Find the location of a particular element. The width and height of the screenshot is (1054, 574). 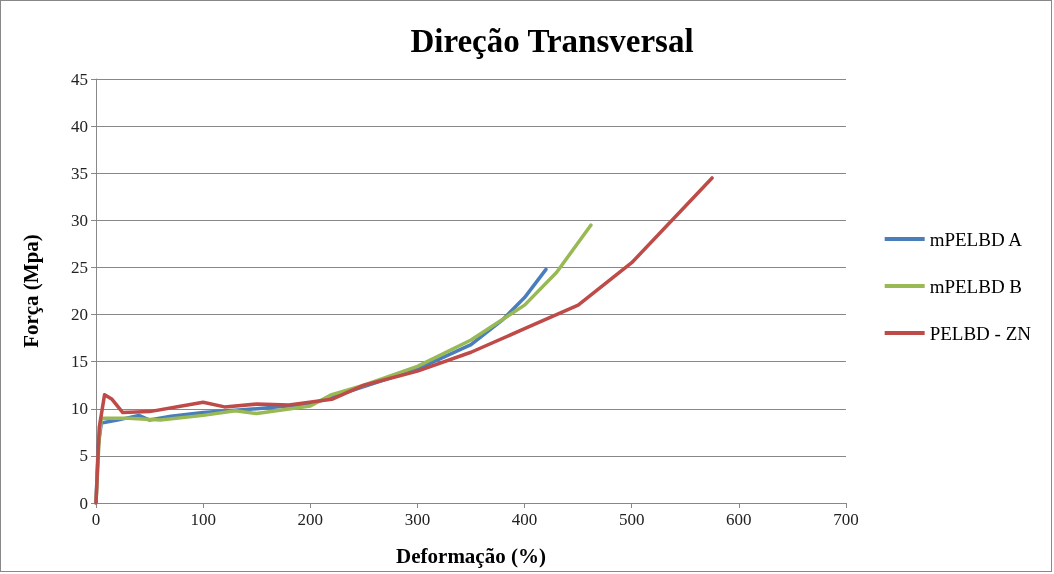

y-tick-label: 20 is located at coordinates (79, 315).